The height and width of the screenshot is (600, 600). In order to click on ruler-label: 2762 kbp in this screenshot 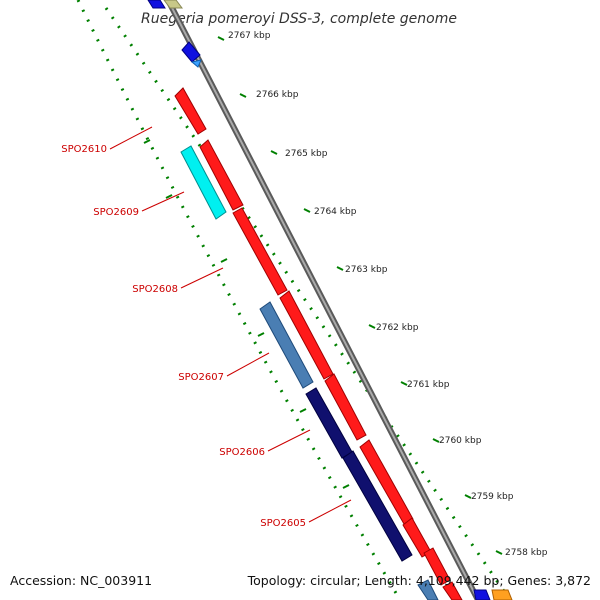, I will do `click(397, 328)`.